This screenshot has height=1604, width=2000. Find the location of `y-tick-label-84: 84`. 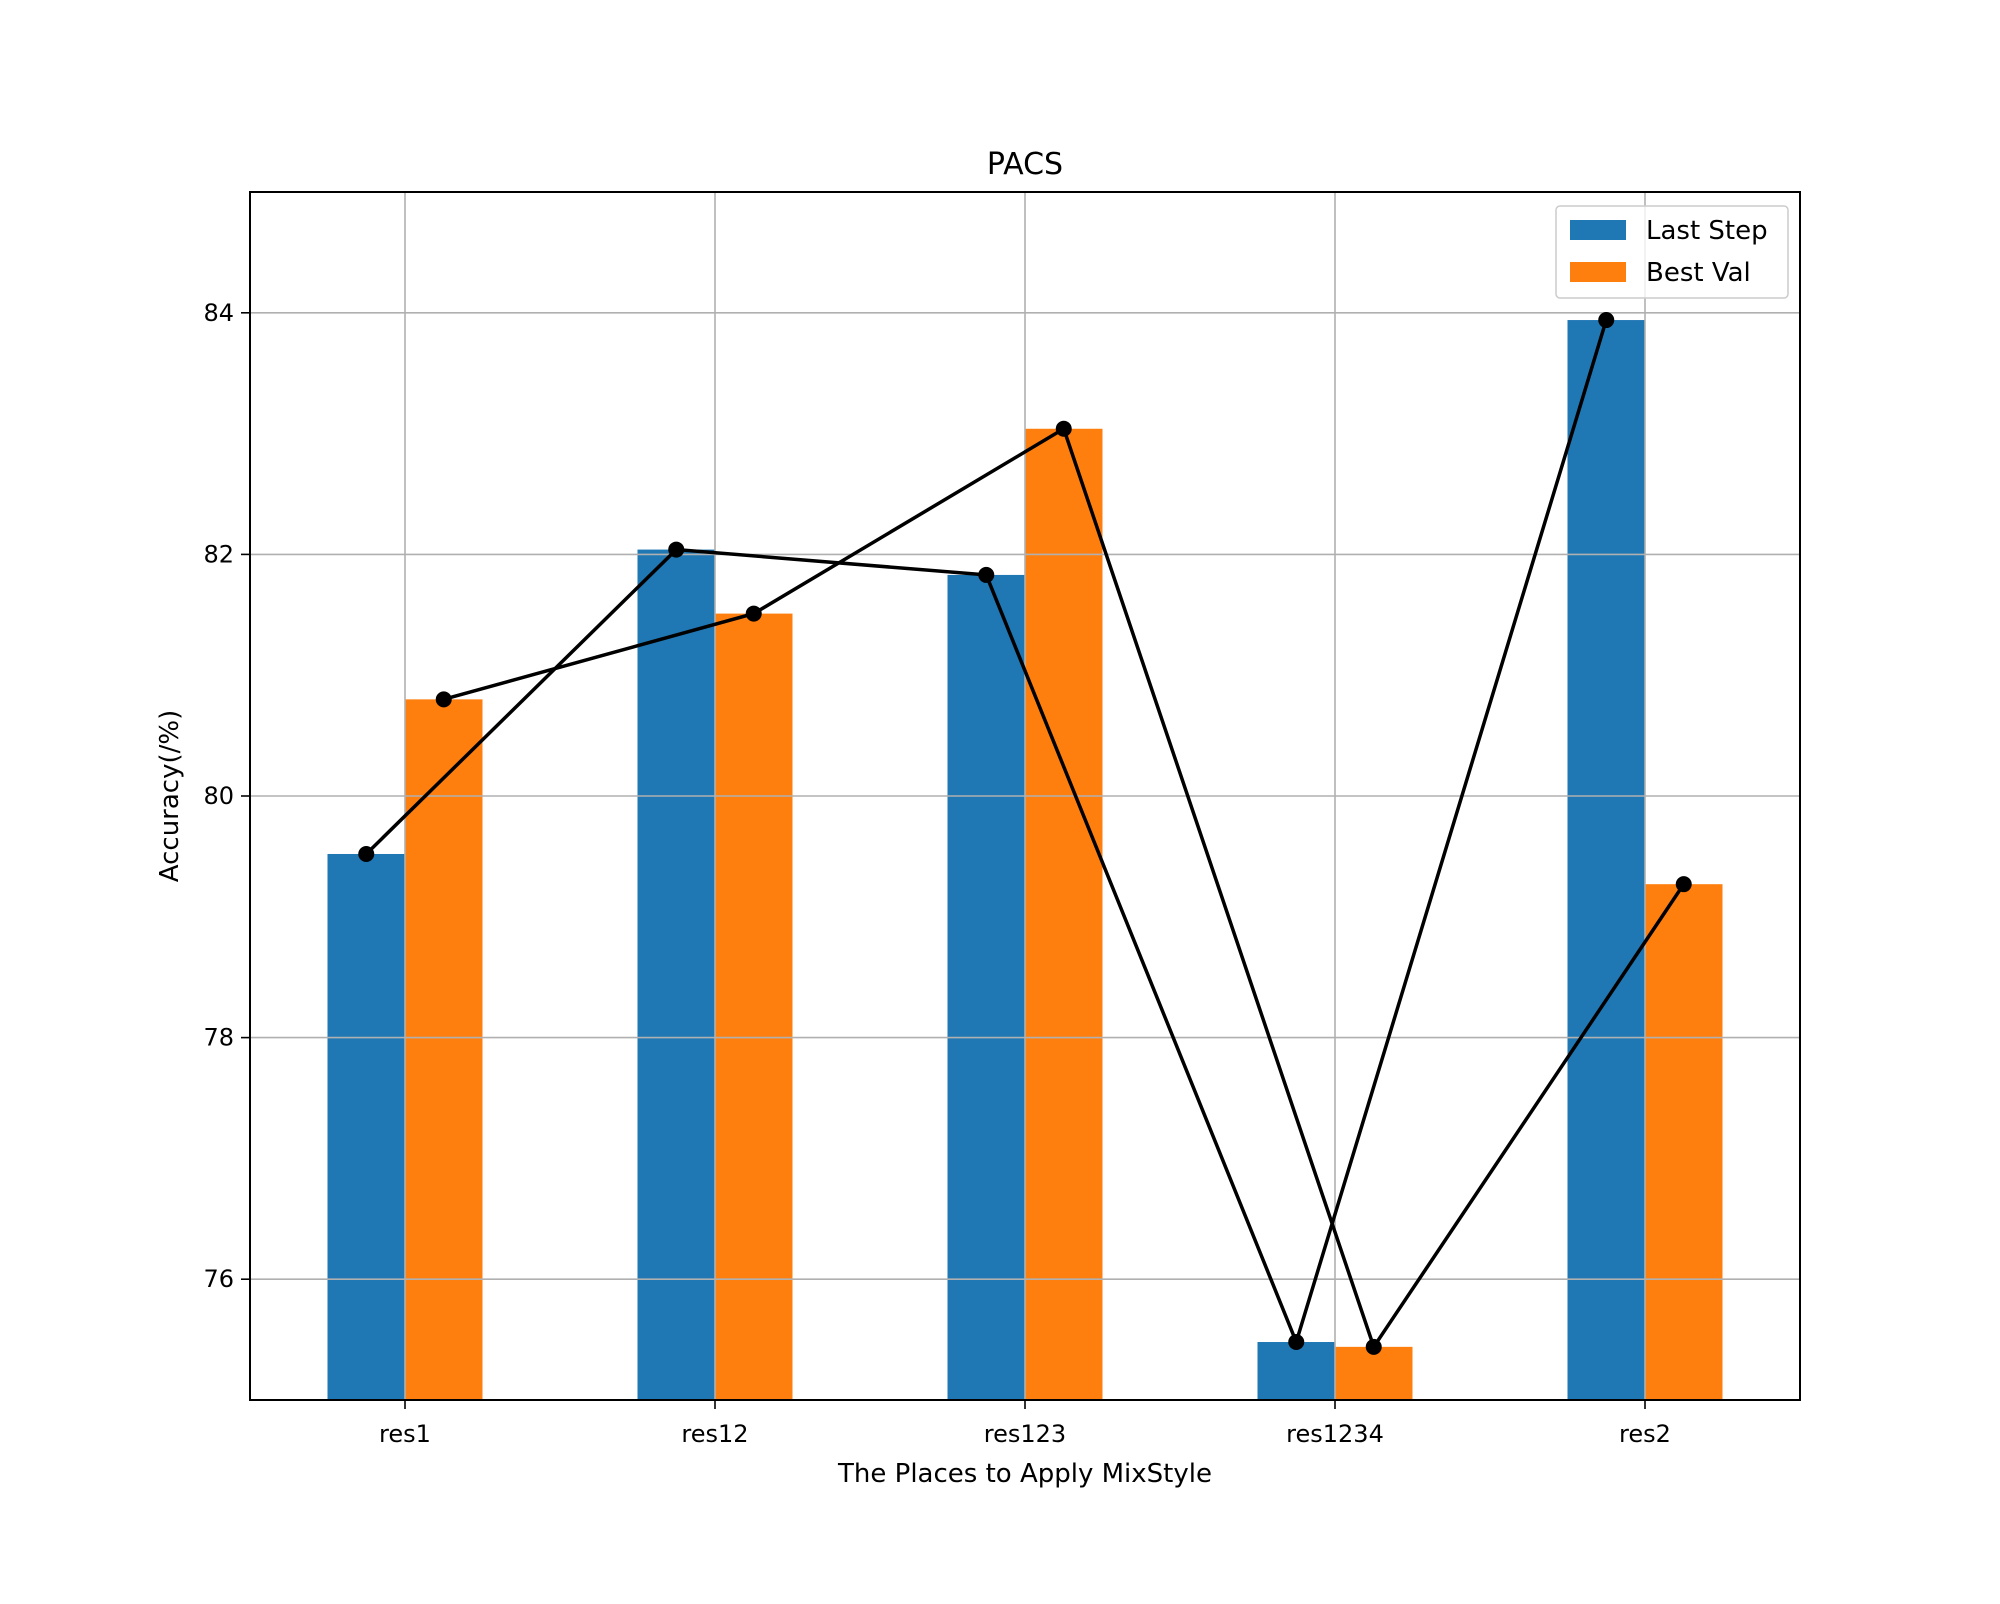

y-tick-label-84: 84 is located at coordinates (218, 313).